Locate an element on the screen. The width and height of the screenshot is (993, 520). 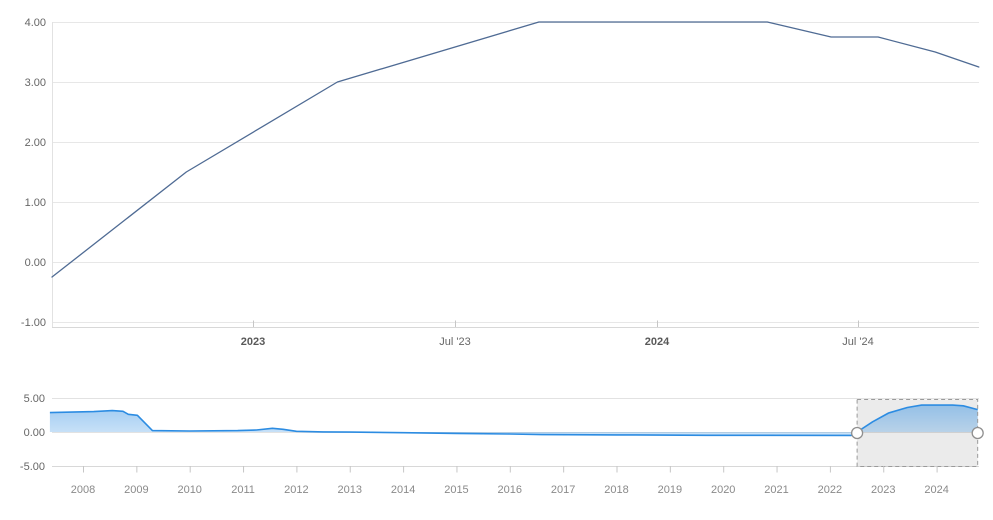
nav-ytick-5: 5.00 is located at coordinates (34, 399).